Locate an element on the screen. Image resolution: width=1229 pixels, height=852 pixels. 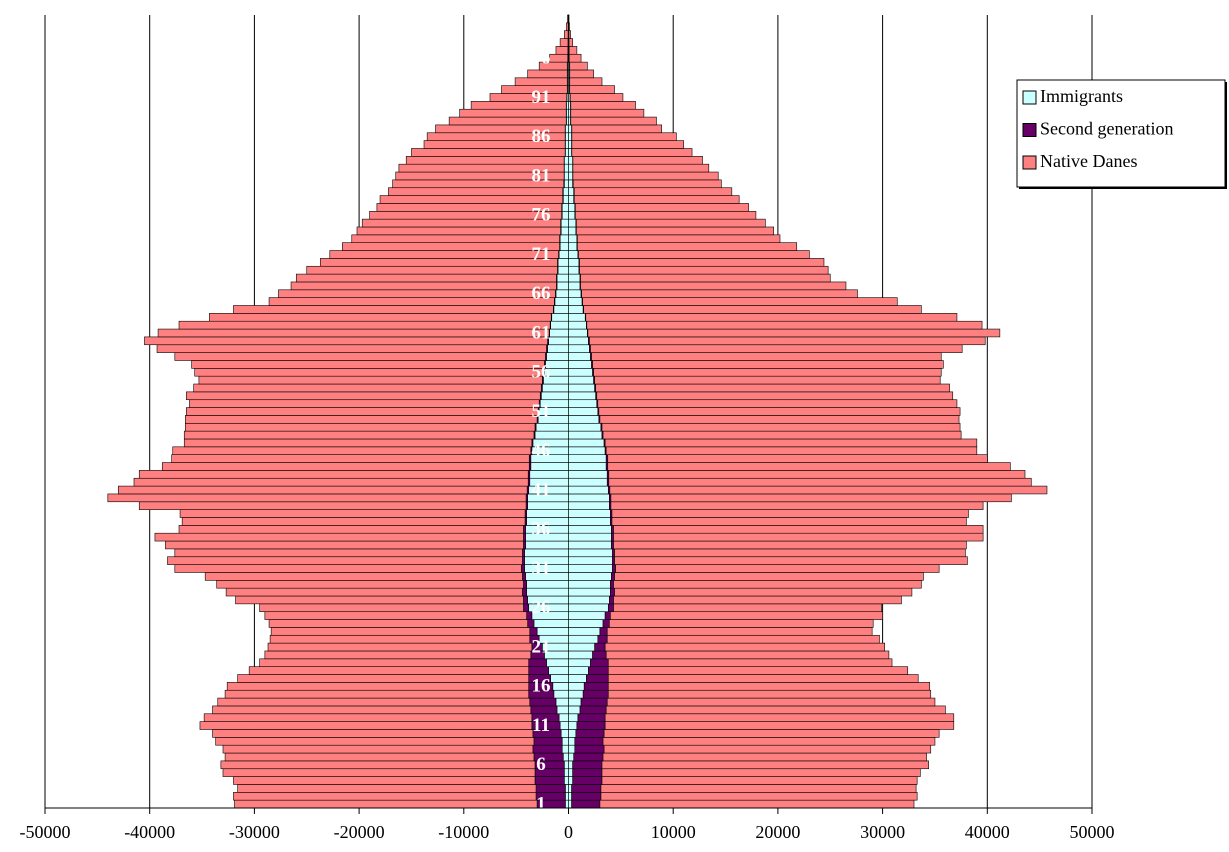
age-label: 76 is located at coordinates (541, 215).